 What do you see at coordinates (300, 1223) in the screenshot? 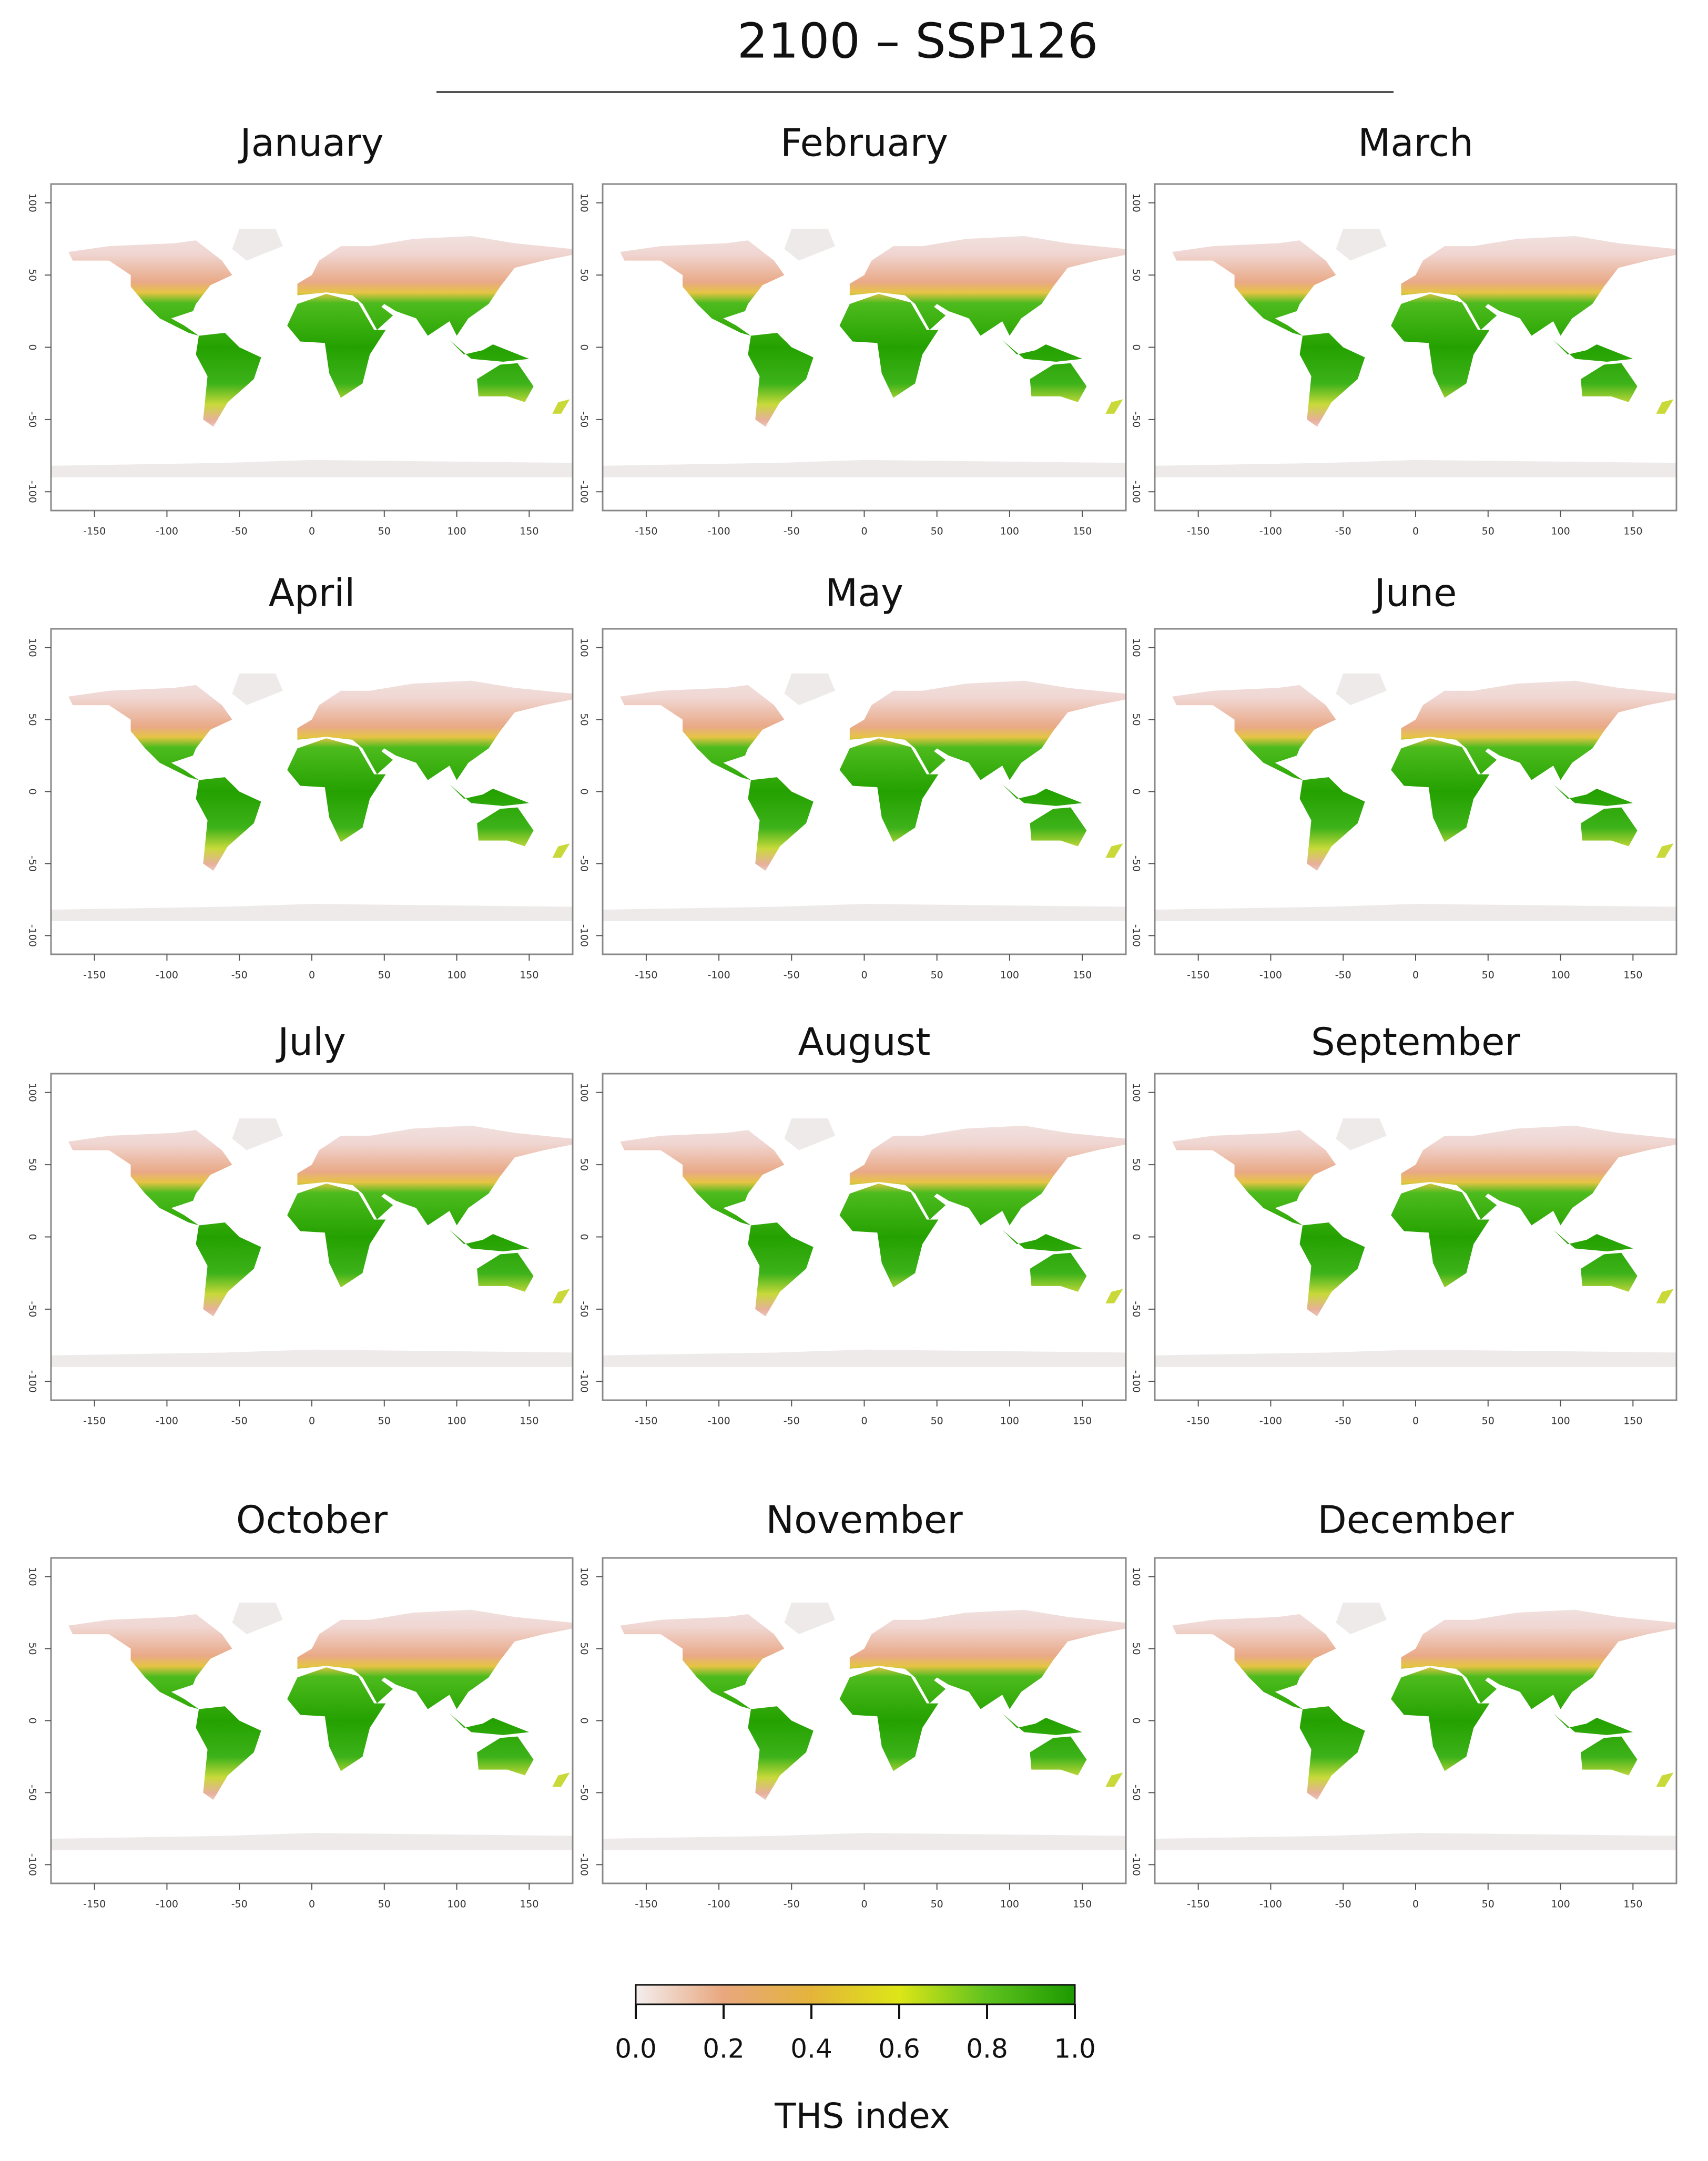
I see `map-panel: July -150 -100 -50 0 50 100 150 -100 -50 0 50 100` at bounding box center [300, 1223].